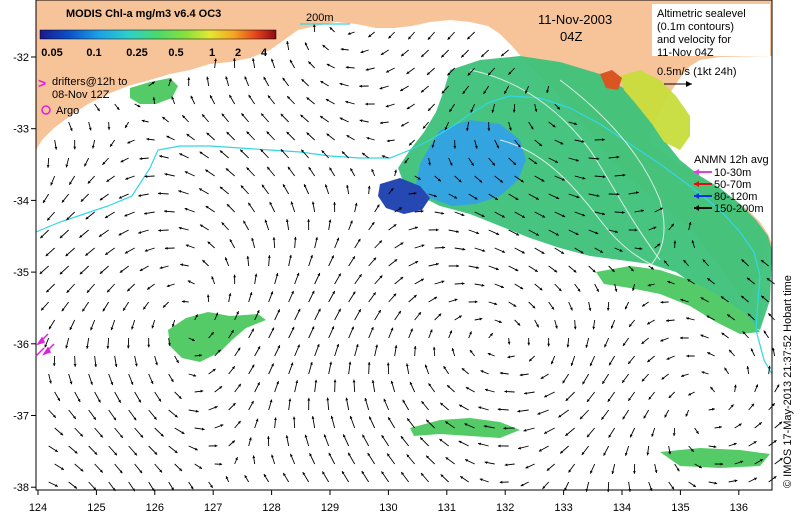 Image resolution: width=800 pixels, height=525 pixels. Describe the element at coordinates (93, 53) in the screenshot. I see `colorbar-tick-label: 0.1` at that location.